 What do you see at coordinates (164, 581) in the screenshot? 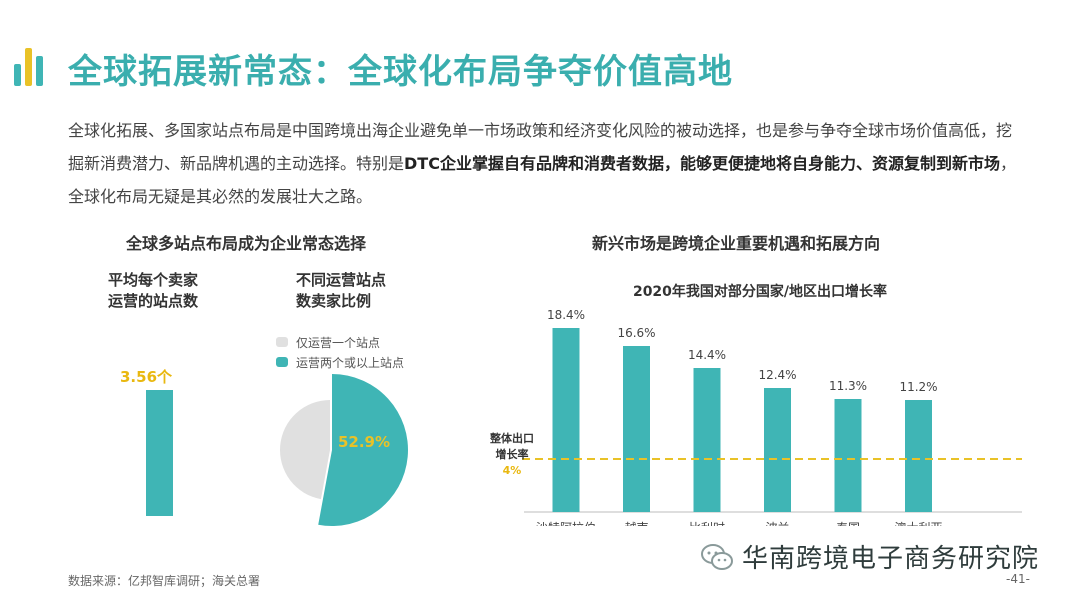
I see `data-source: 数据来源：亿邦智库调研；海关总署` at bounding box center [164, 581].